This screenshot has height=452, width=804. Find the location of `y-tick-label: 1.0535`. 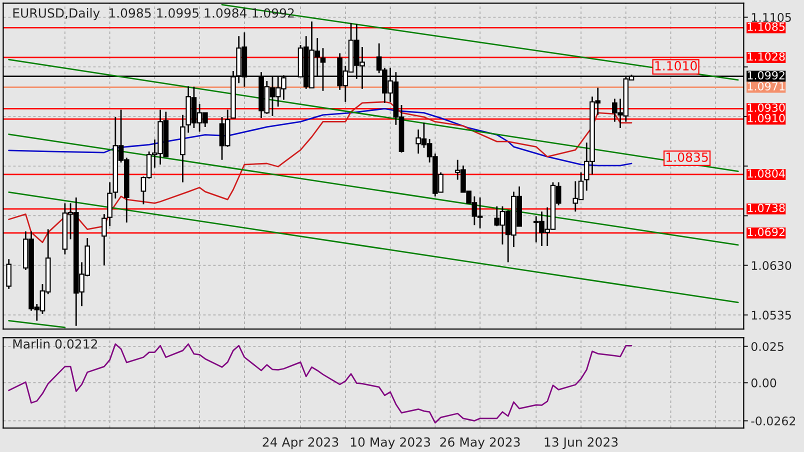

y-tick-label: 1.0535 is located at coordinates (771, 315).